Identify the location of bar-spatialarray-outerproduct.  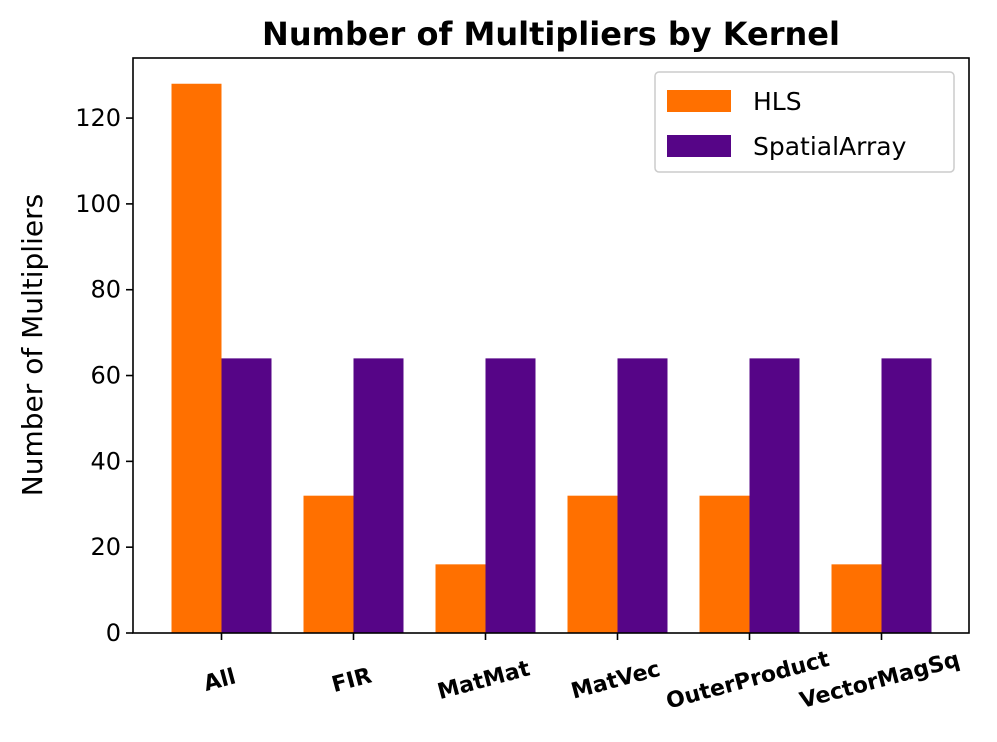
(774, 495).